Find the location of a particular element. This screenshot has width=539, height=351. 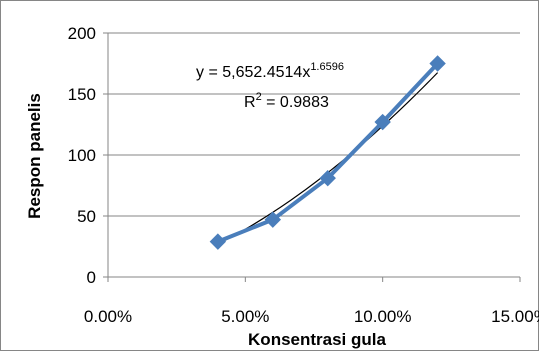

y-axis-title: Respon panelis is located at coordinates (34, 156).